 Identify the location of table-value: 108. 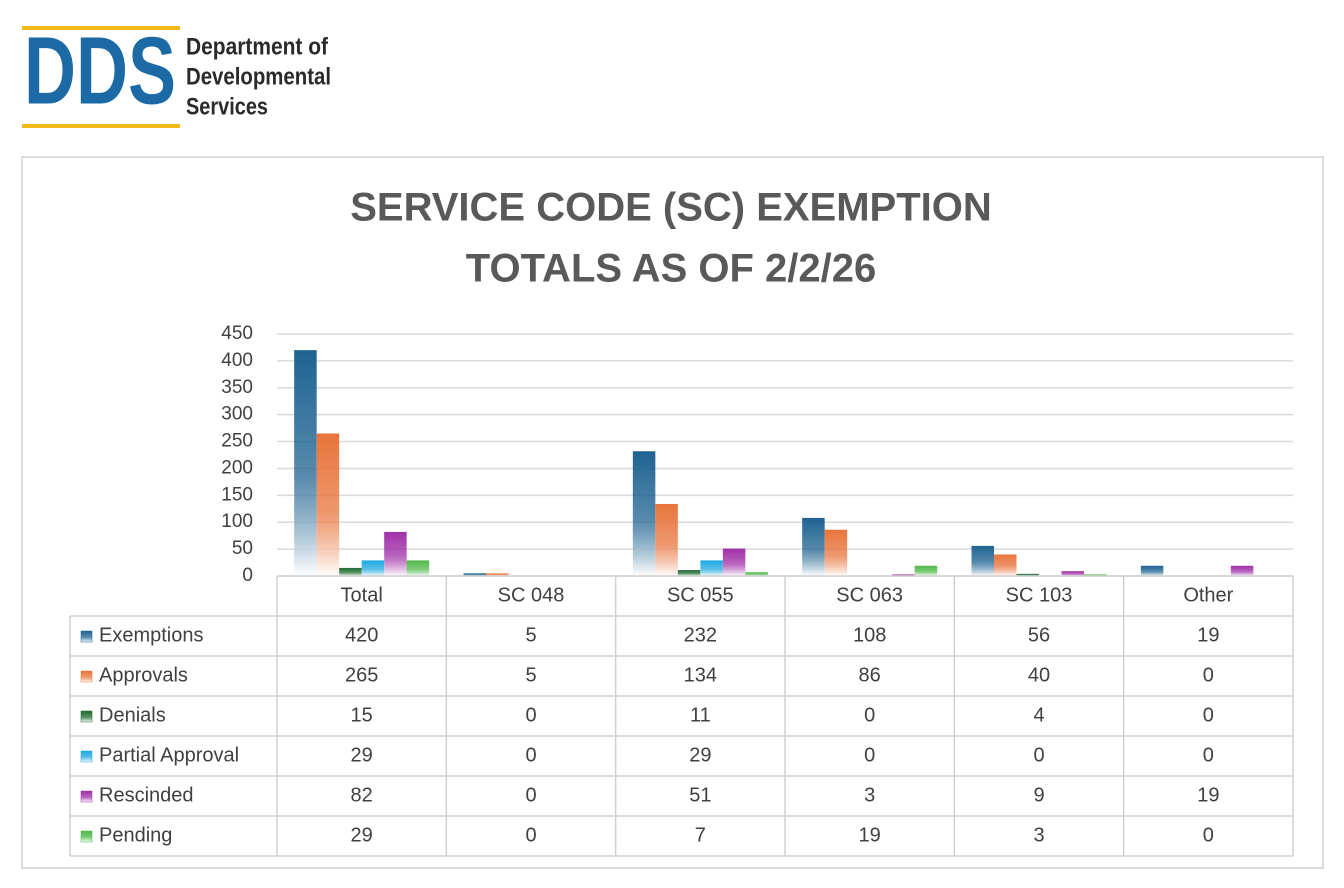
(869, 635).